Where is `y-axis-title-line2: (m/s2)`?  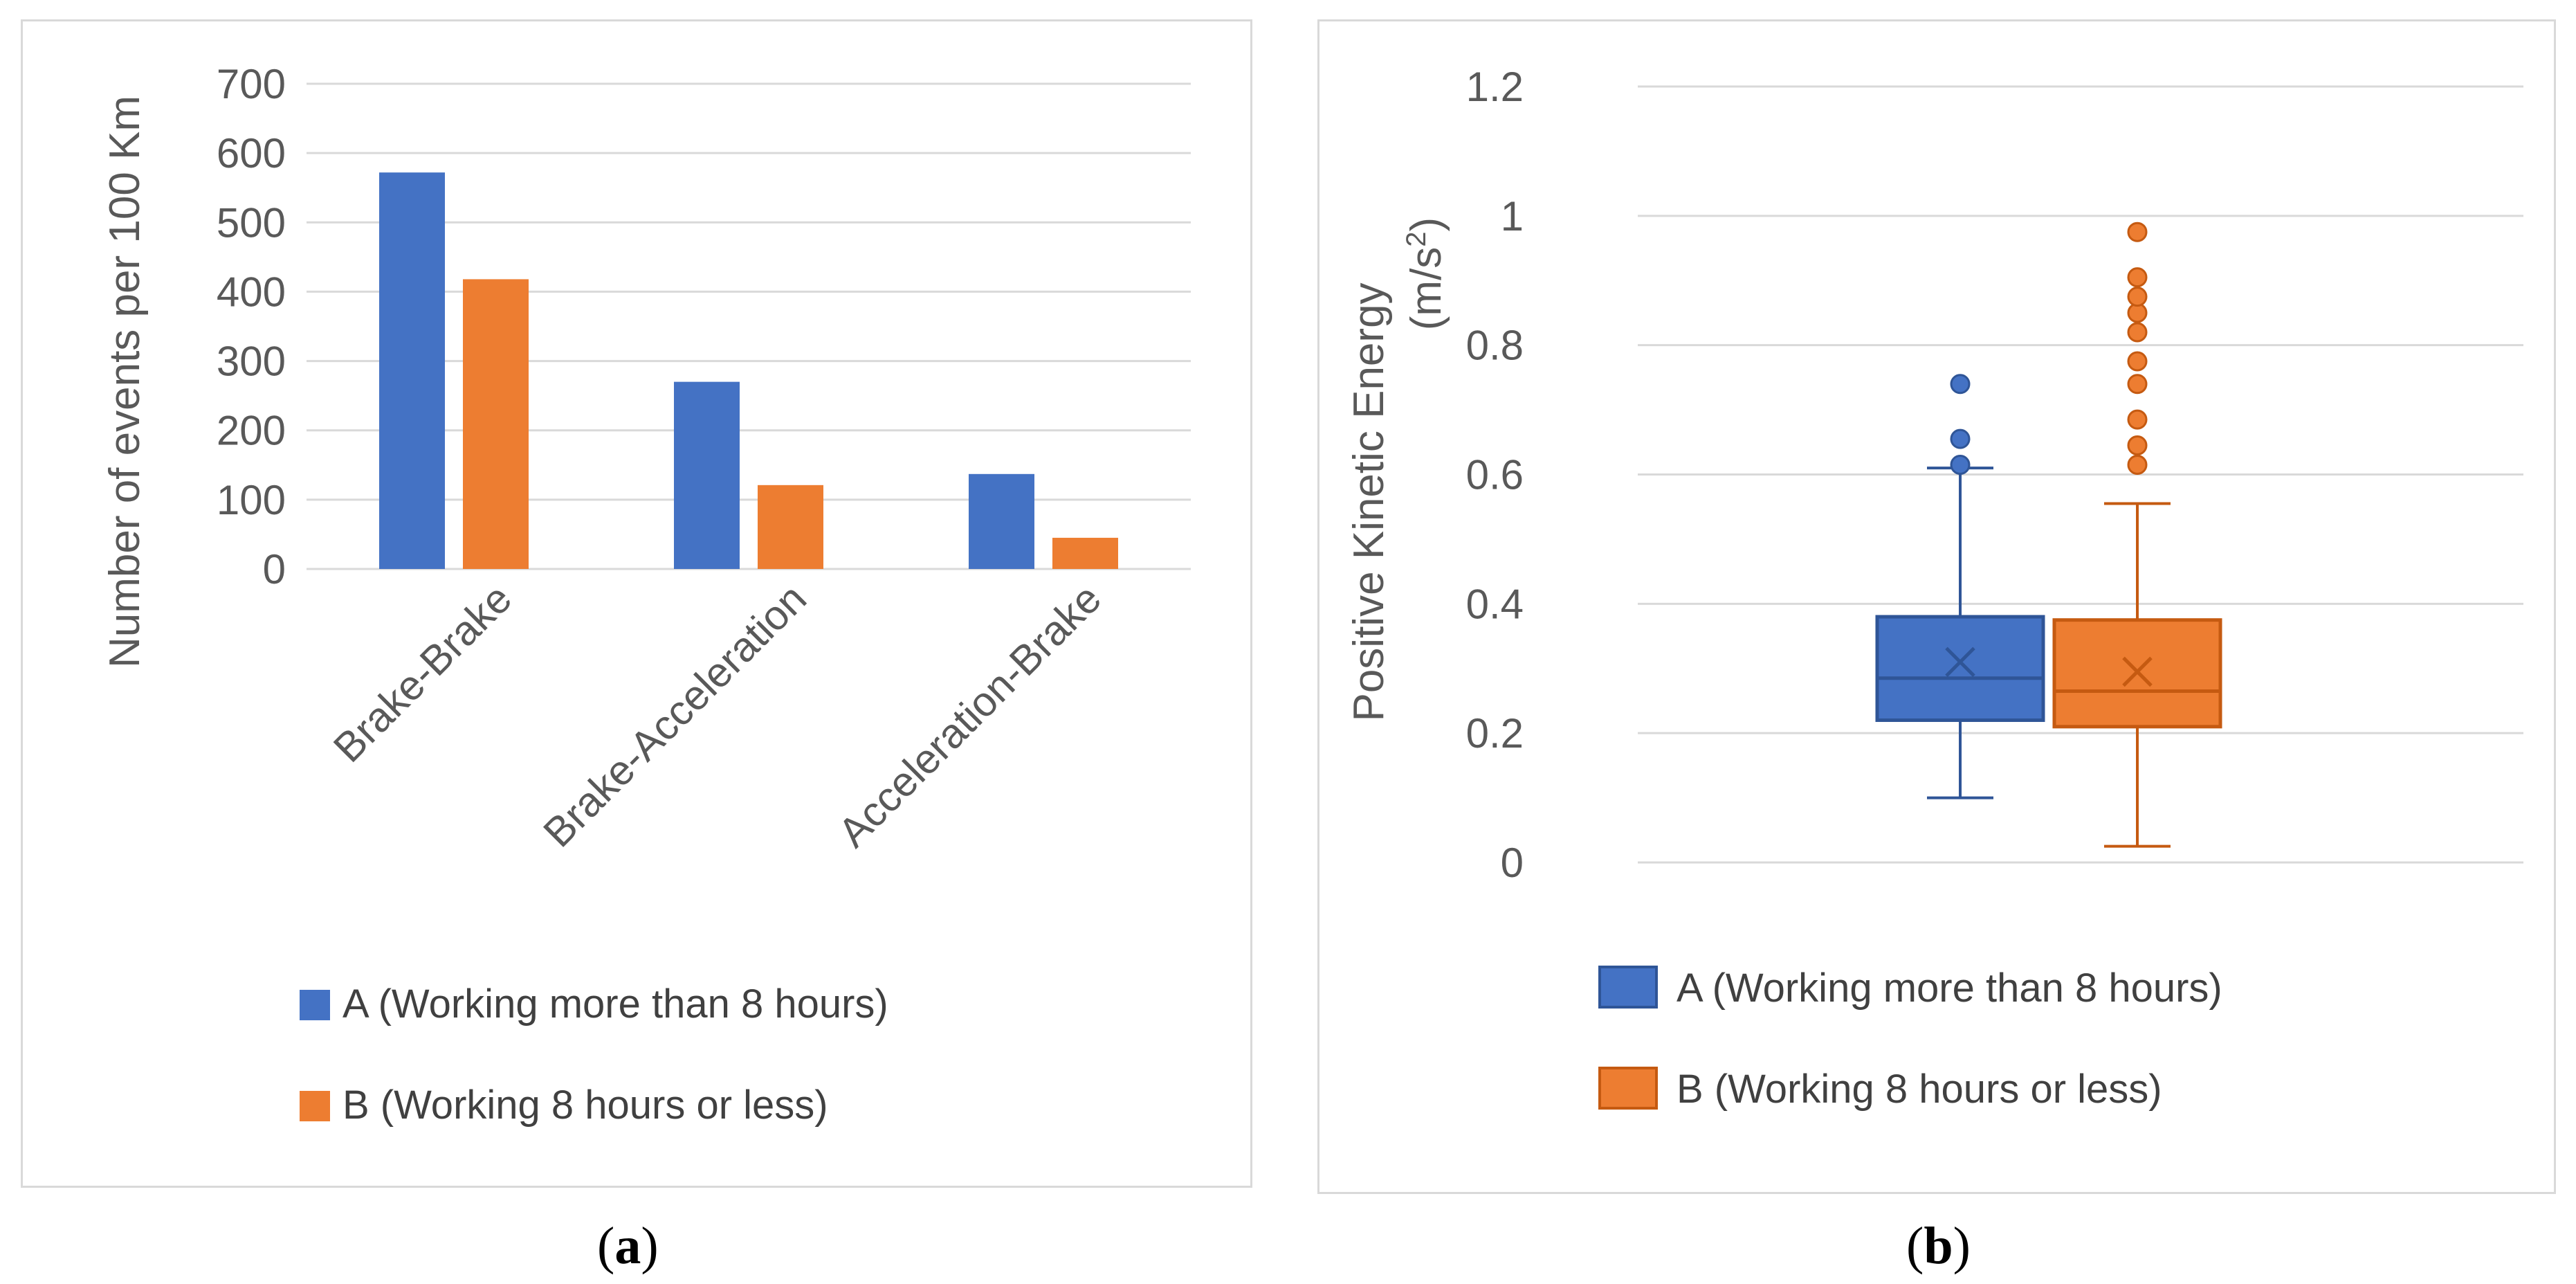
y-axis-title-line2: (m/s2) is located at coordinates (1426, 274).